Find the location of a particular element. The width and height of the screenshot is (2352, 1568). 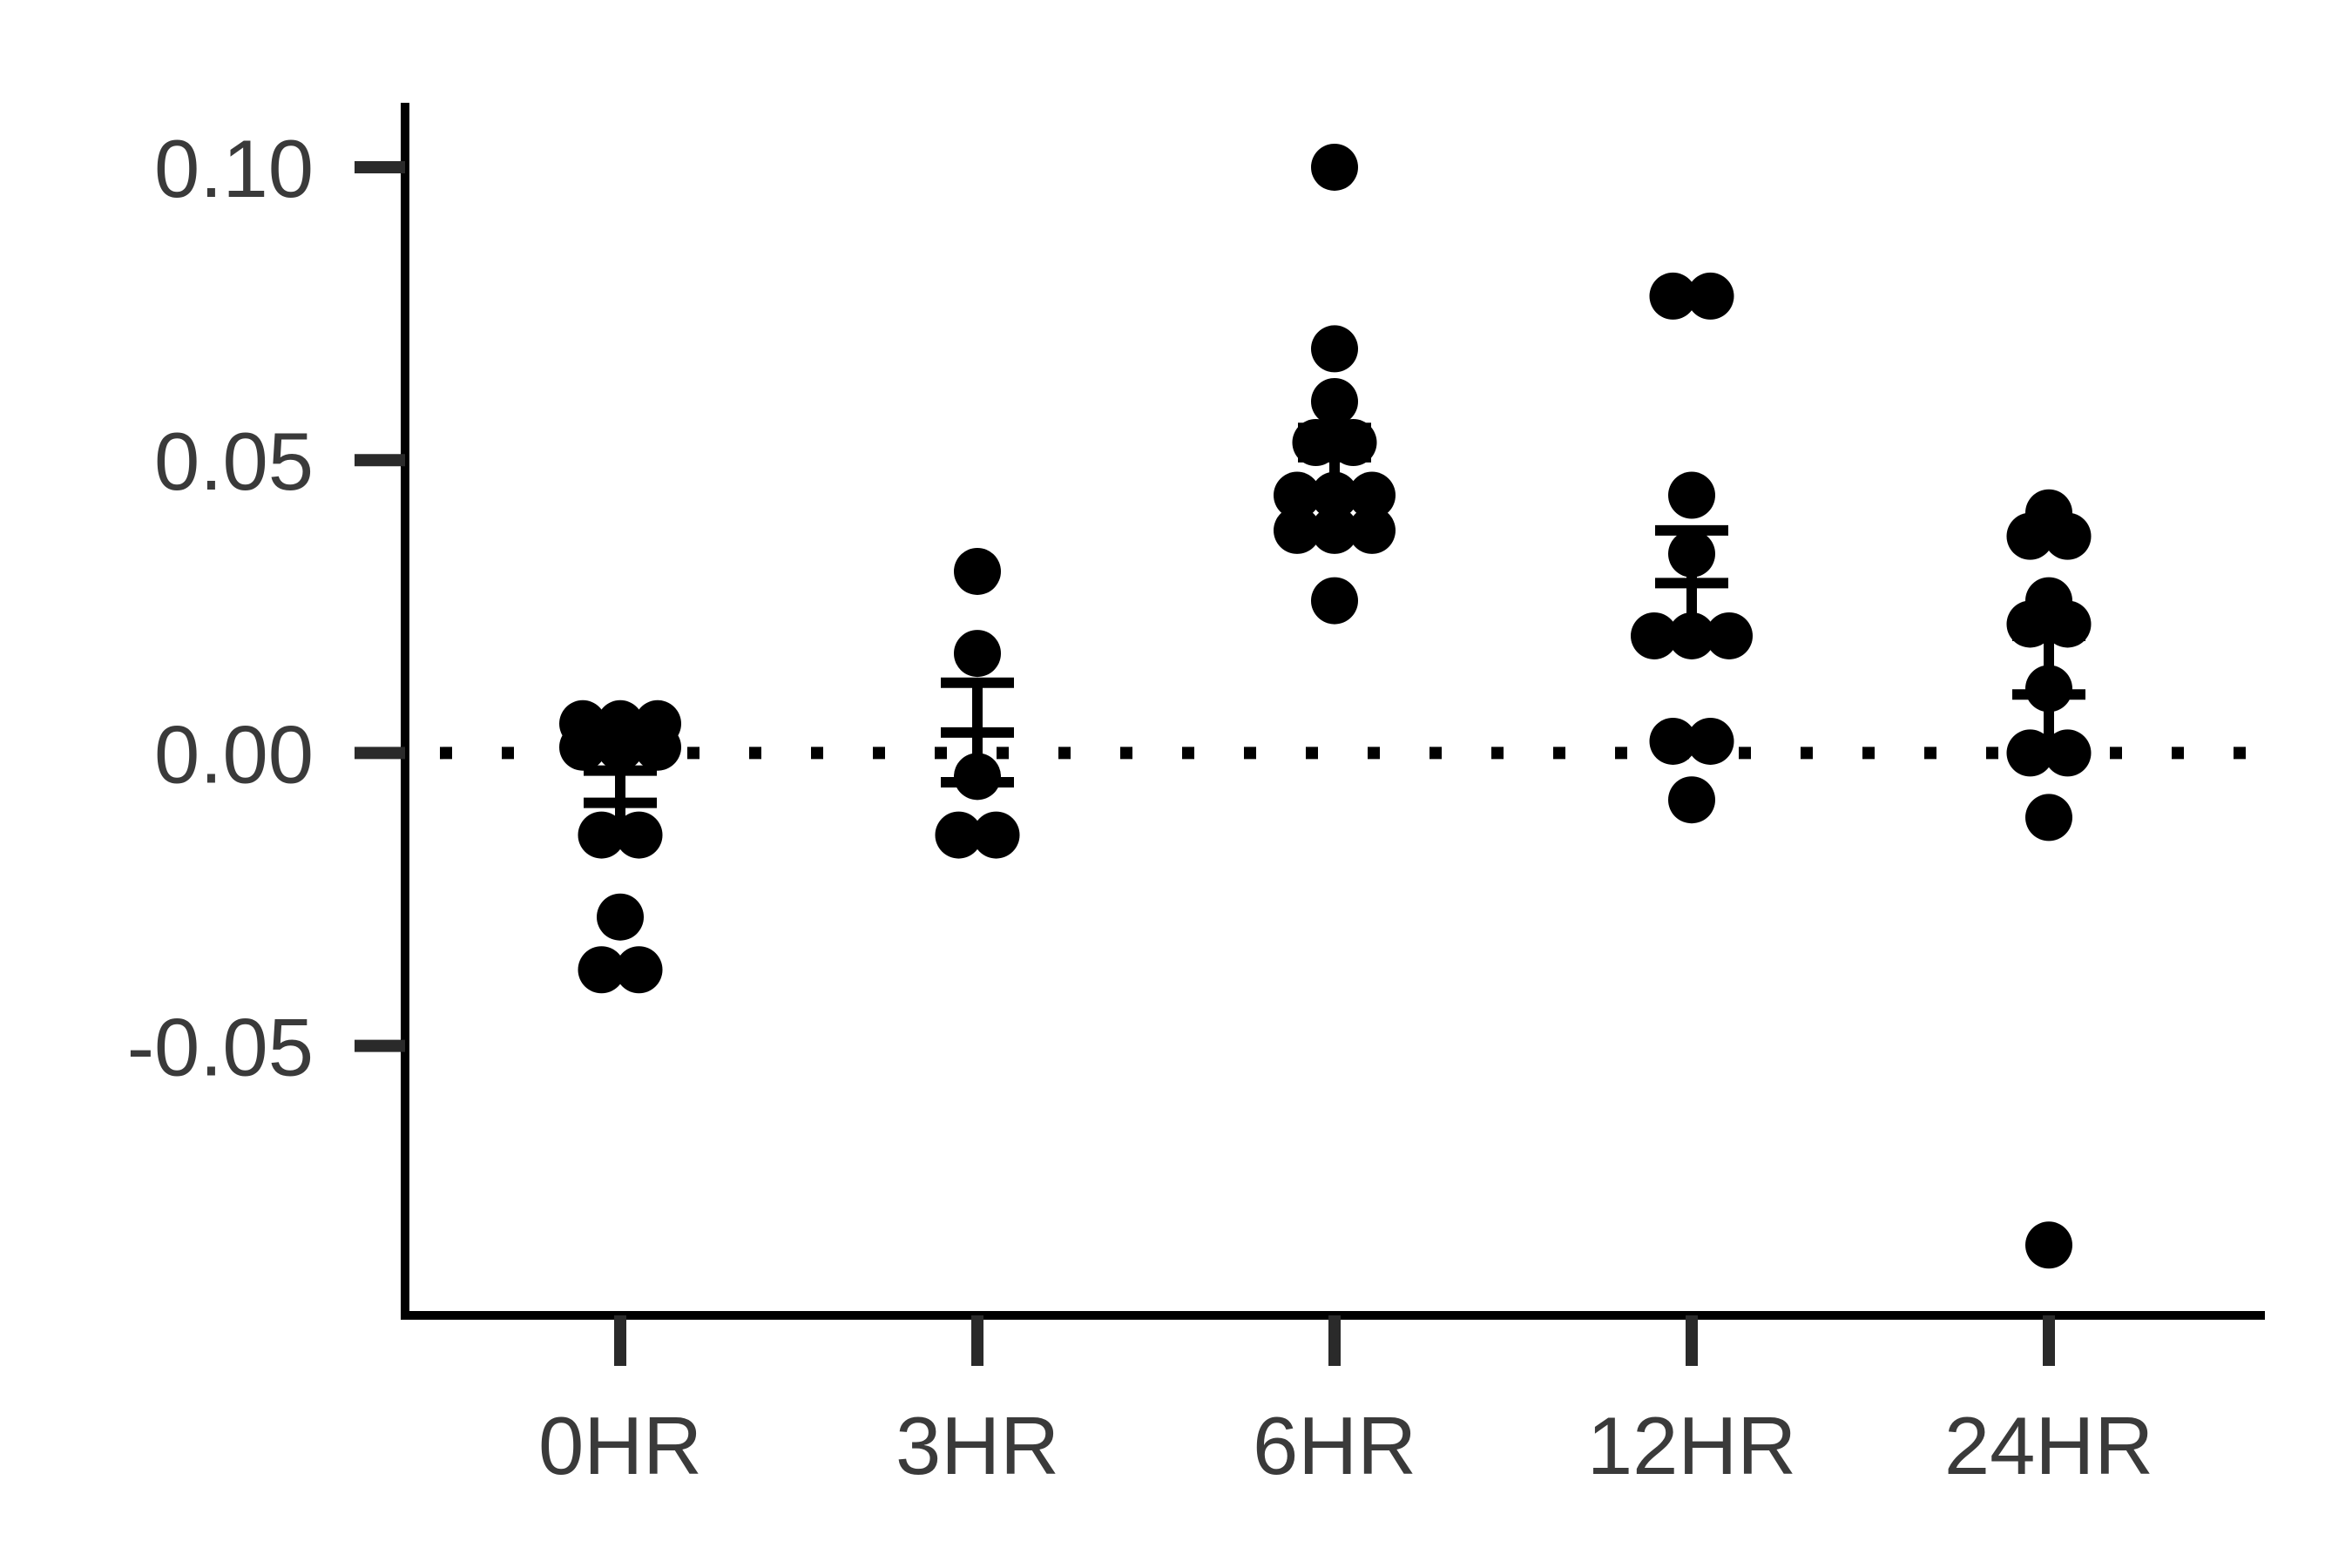

x-tick-label: 3HR is located at coordinates (977, 1445).